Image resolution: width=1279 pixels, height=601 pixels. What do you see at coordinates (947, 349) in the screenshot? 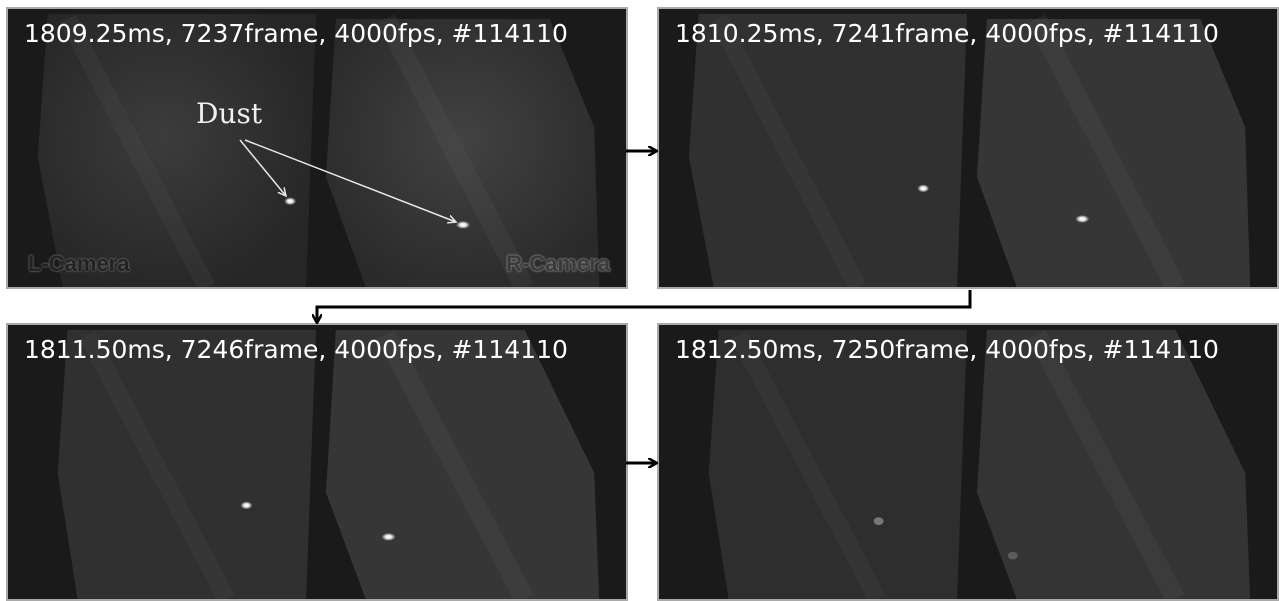
I see `frame-4-caption: 1812.50ms, 7250frame, 4000fps, #114110` at bounding box center [947, 349].